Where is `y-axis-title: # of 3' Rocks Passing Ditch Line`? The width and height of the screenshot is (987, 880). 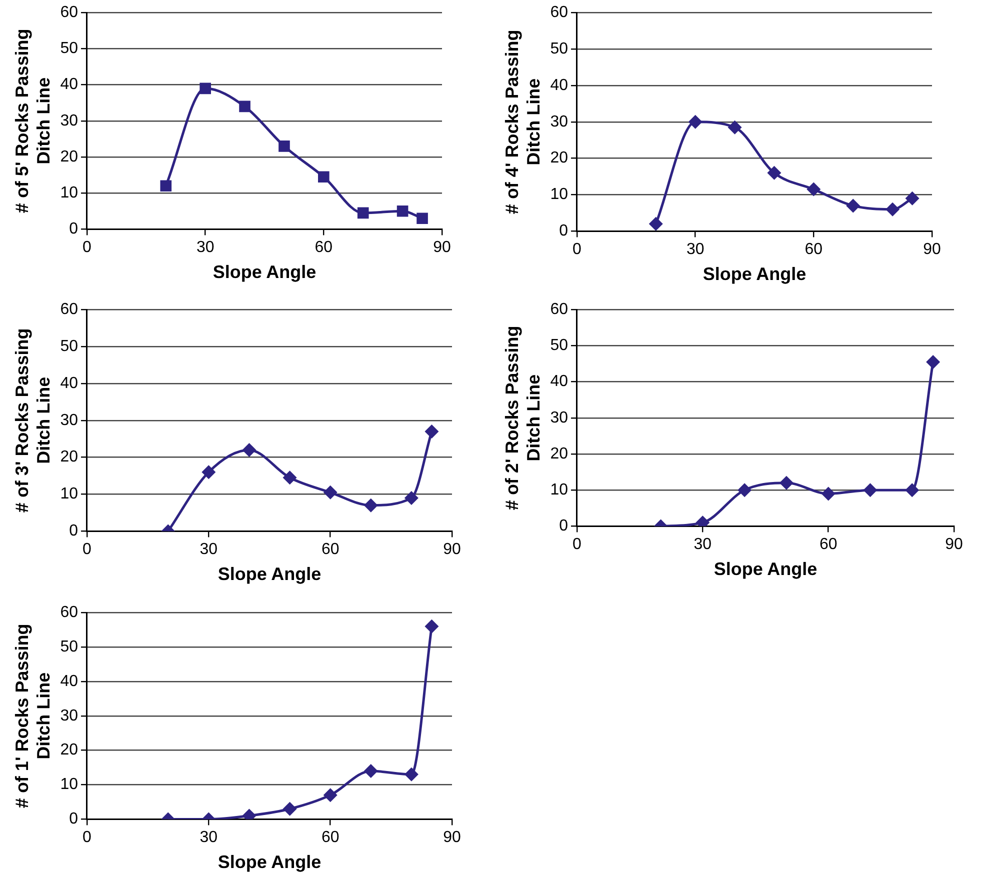
y-axis-title: # of 3' Rocks Passing Ditch Line is located at coordinates (33, 420).